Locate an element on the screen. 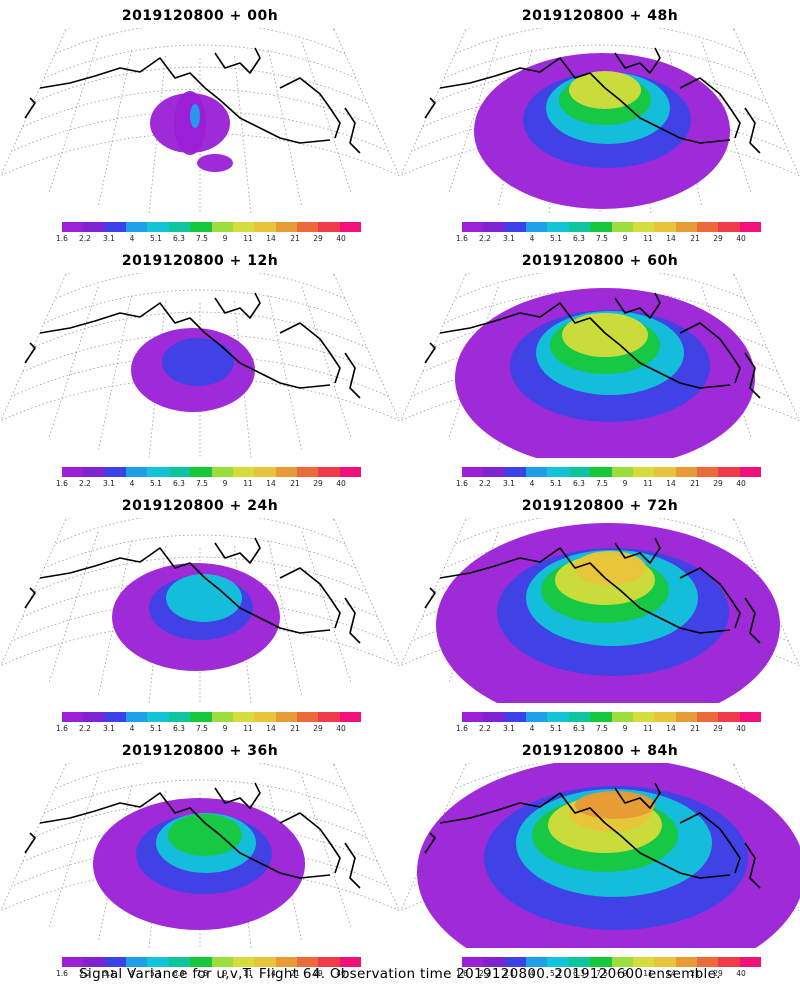  panel-title: 2019120800 + 60h is located at coordinates (600, 261).